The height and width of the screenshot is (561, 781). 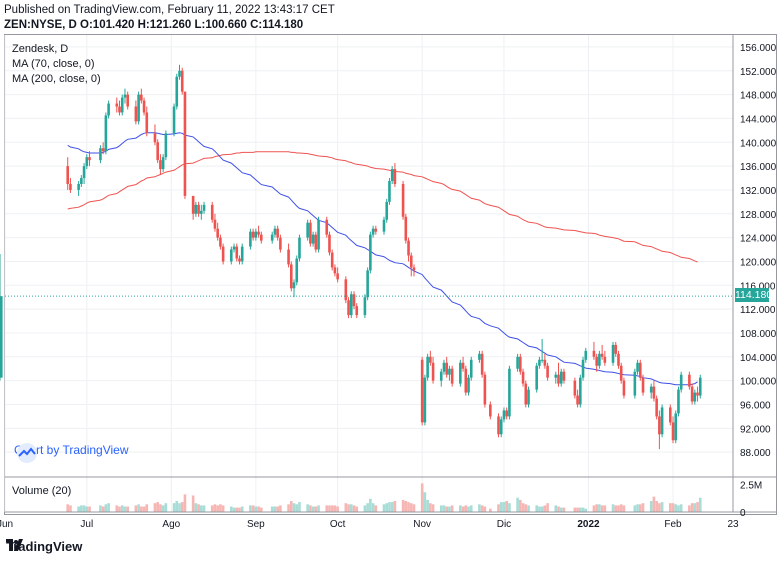 What do you see at coordinates (338, 524) in the screenshot?
I see `x-tick-label: Oct` at bounding box center [338, 524].